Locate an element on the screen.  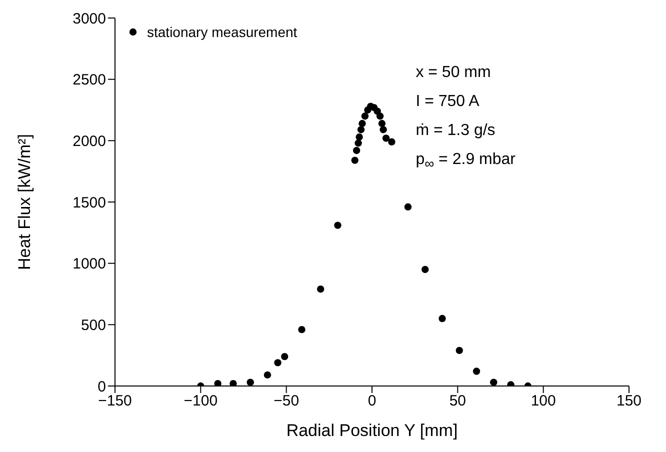
y-tick-label: 2000 is located at coordinates (89, 141).